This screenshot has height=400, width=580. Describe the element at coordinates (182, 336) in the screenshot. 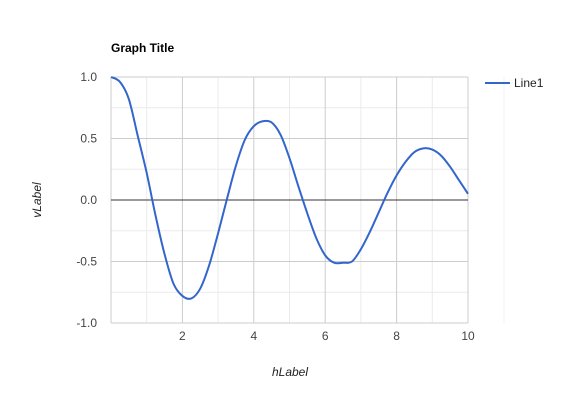

I see `x-tick-label: 2` at that location.